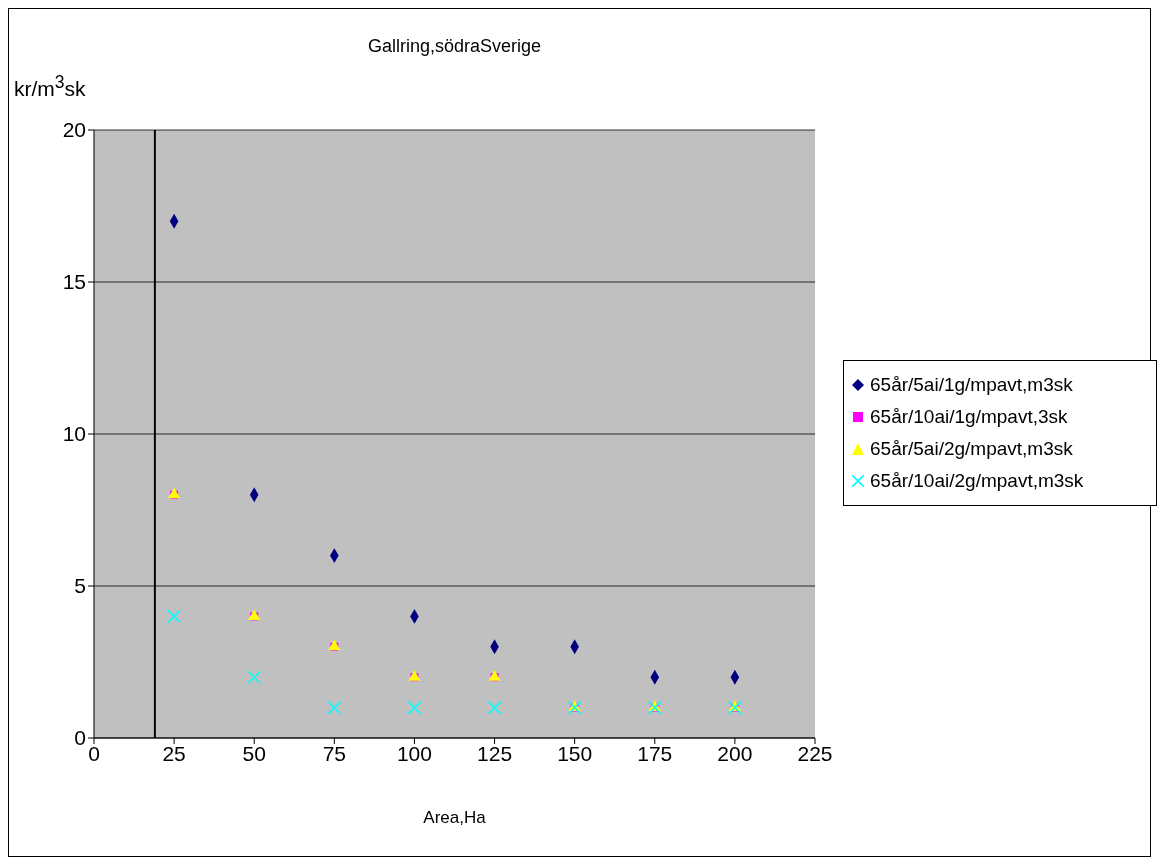 This screenshot has width=1159, height=857. I want to click on chart-title: Gallring,södraSverige, so click(454, 46).